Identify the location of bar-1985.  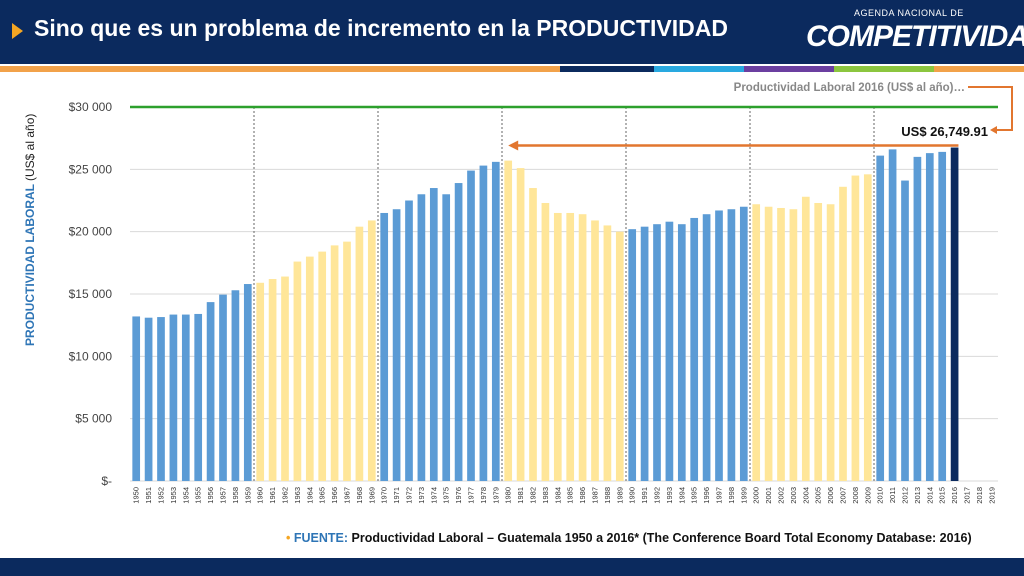
(570, 346).